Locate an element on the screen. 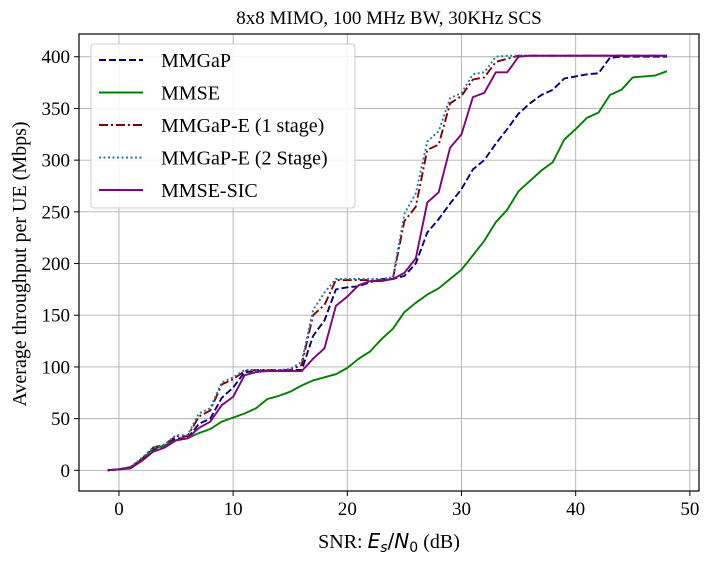  y-tick-label: 250 is located at coordinates (56, 212).